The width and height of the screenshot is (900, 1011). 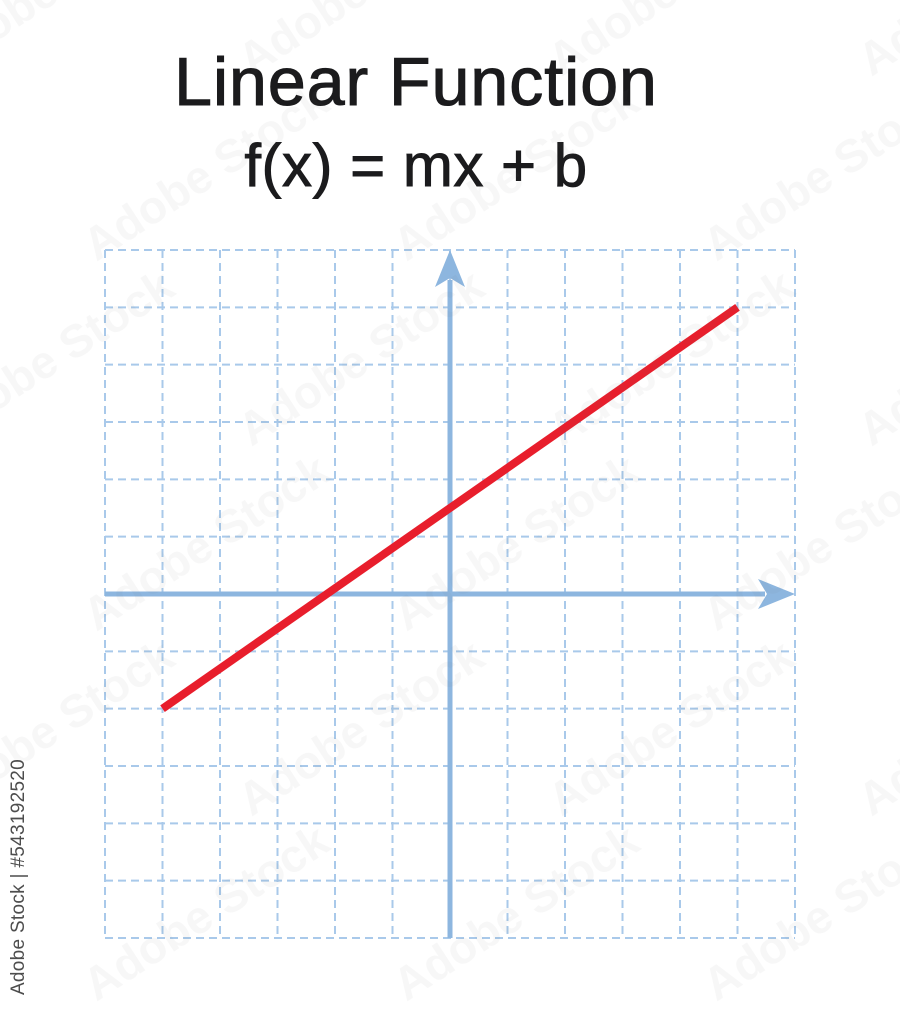 What do you see at coordinates (416, 166) in the screenshot?
I see `formula-text: f(x) = mx + b` at bounding box center [416, 166].